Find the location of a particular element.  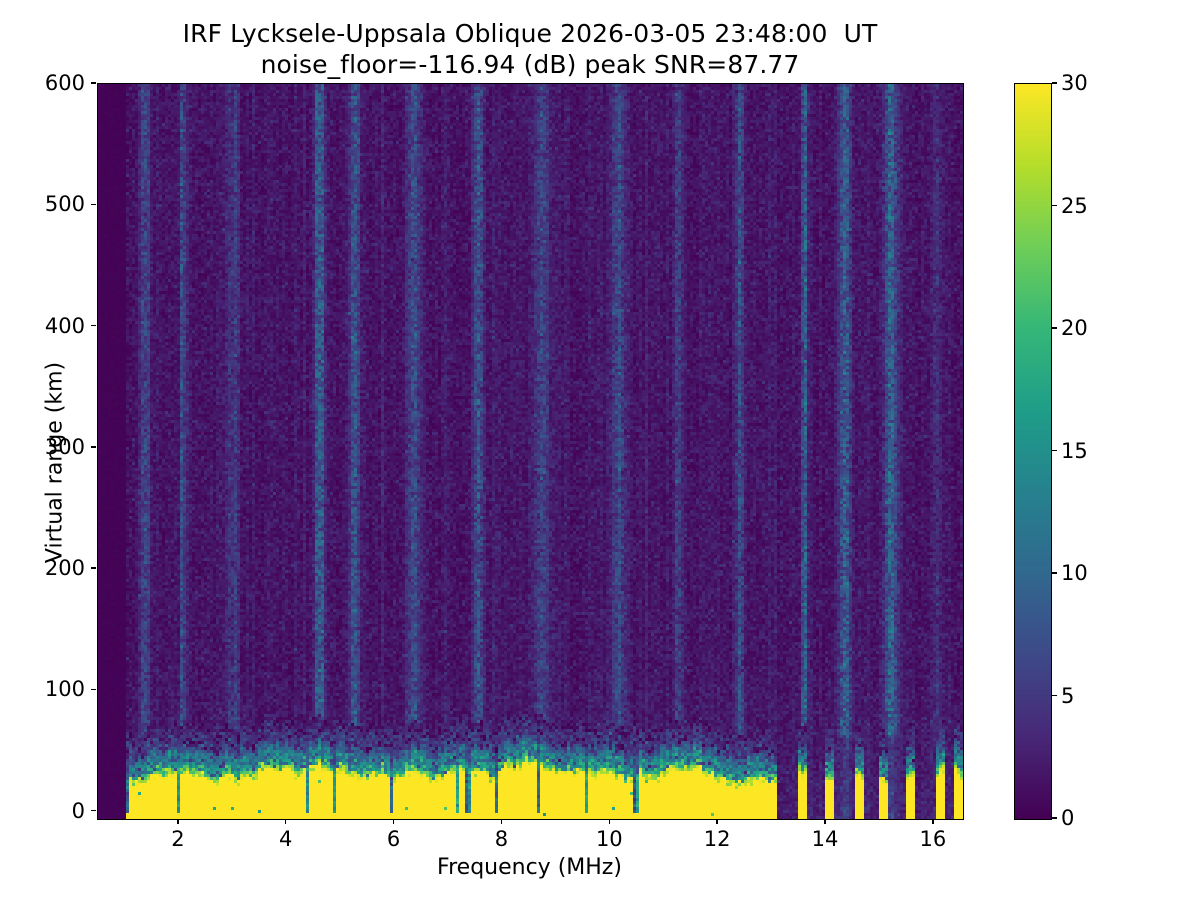

y-tick-label: 200 is located at coordinates (64, 568).